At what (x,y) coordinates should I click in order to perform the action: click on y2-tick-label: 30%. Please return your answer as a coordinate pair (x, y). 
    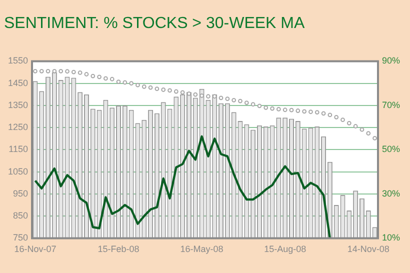
    Looking at the image, I should click on (391, 193).